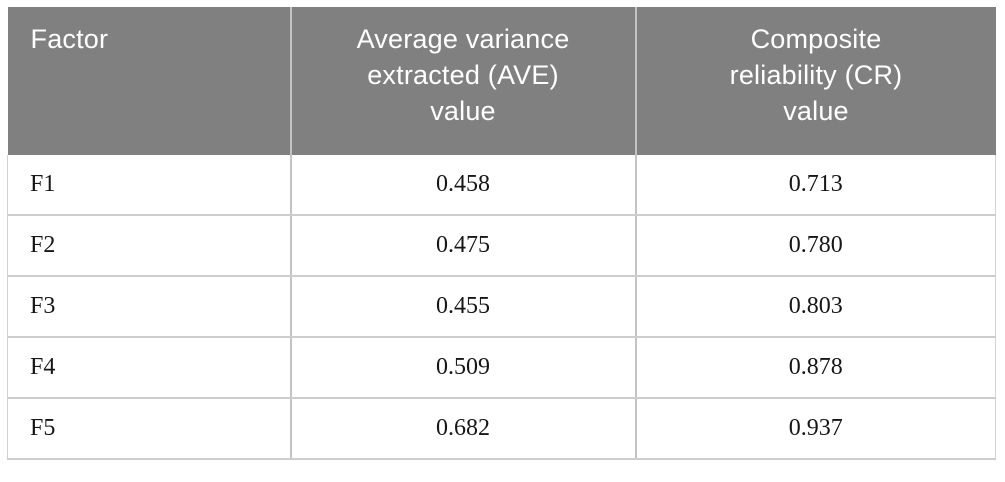 This screenshot has height=482, width=1005. Describe the element at coordinates (815, 368) in the screenshot. I see `cr-value-cell: 0.878` at that location.